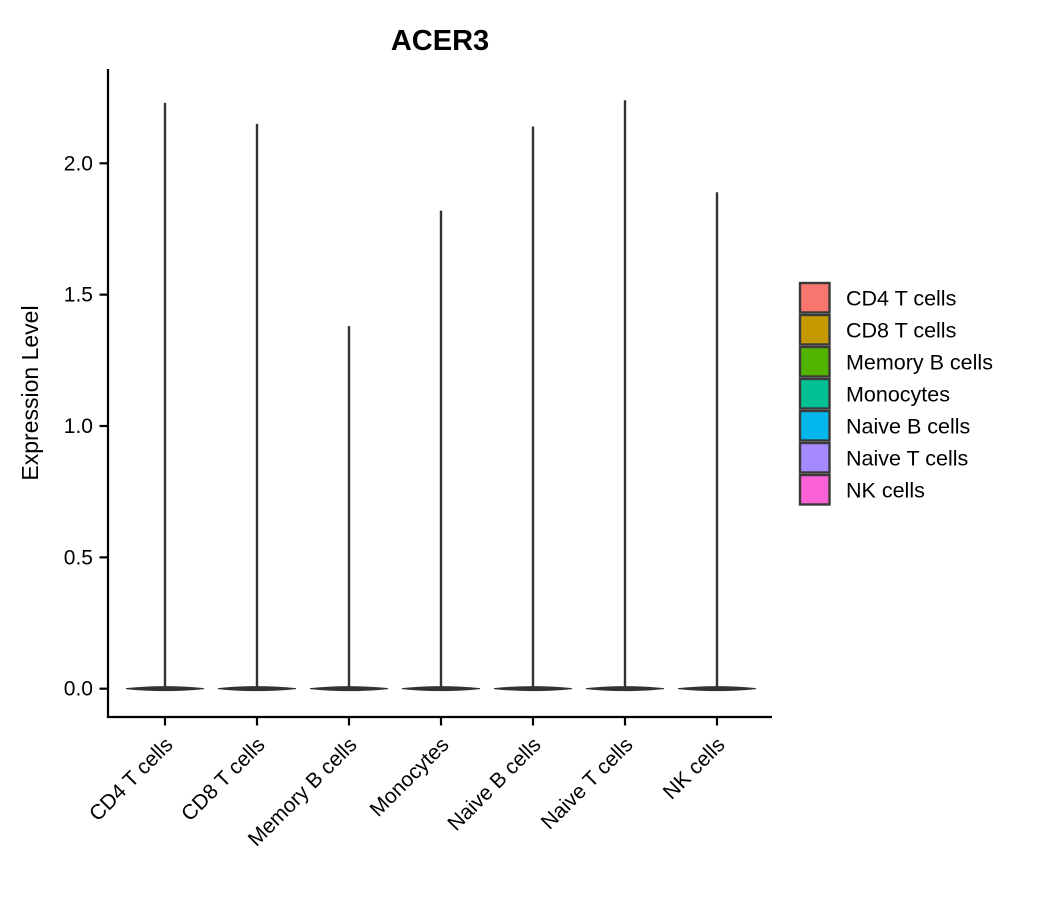 The image size is (1050, 900). What do you see at coordinates (440, 41) in the screenshot?
I see `chart-title: ACER3` at bounding box center [440, 41].